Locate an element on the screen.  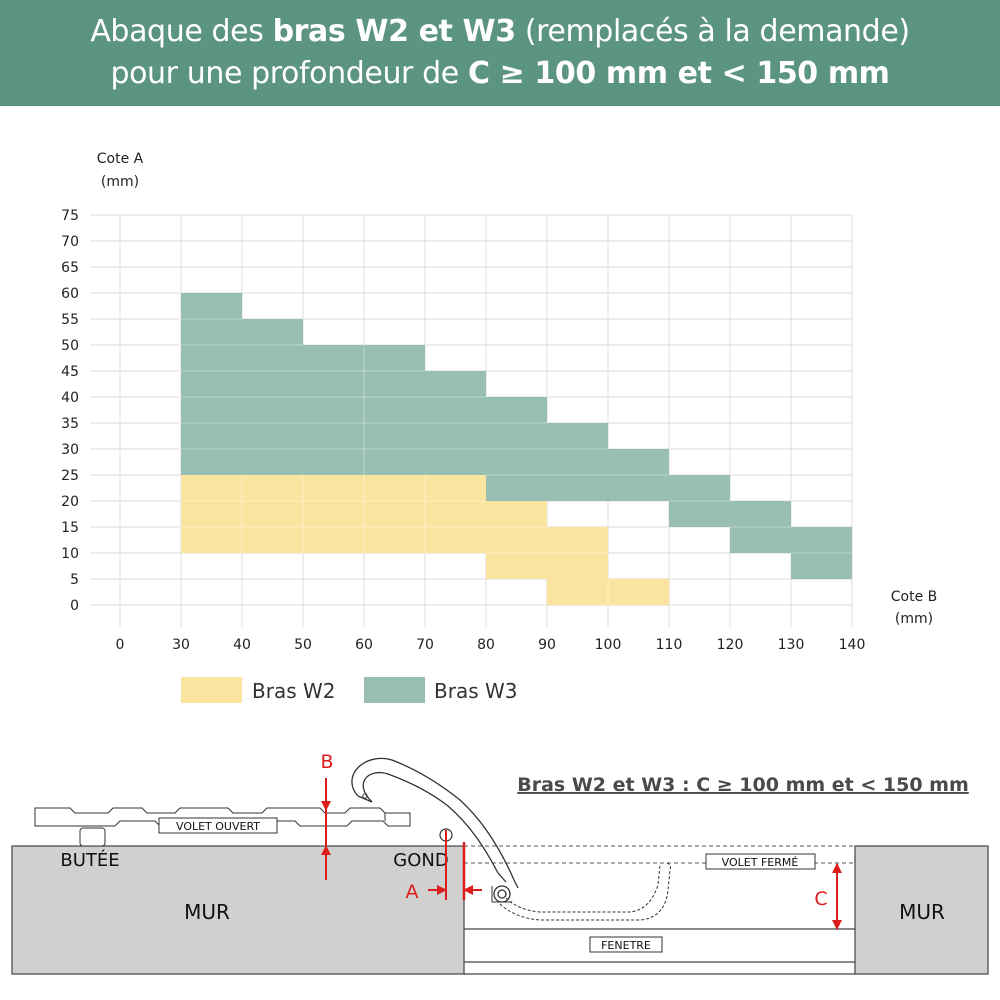
x-tick-label: 60 is located at coordinates (364, 645).